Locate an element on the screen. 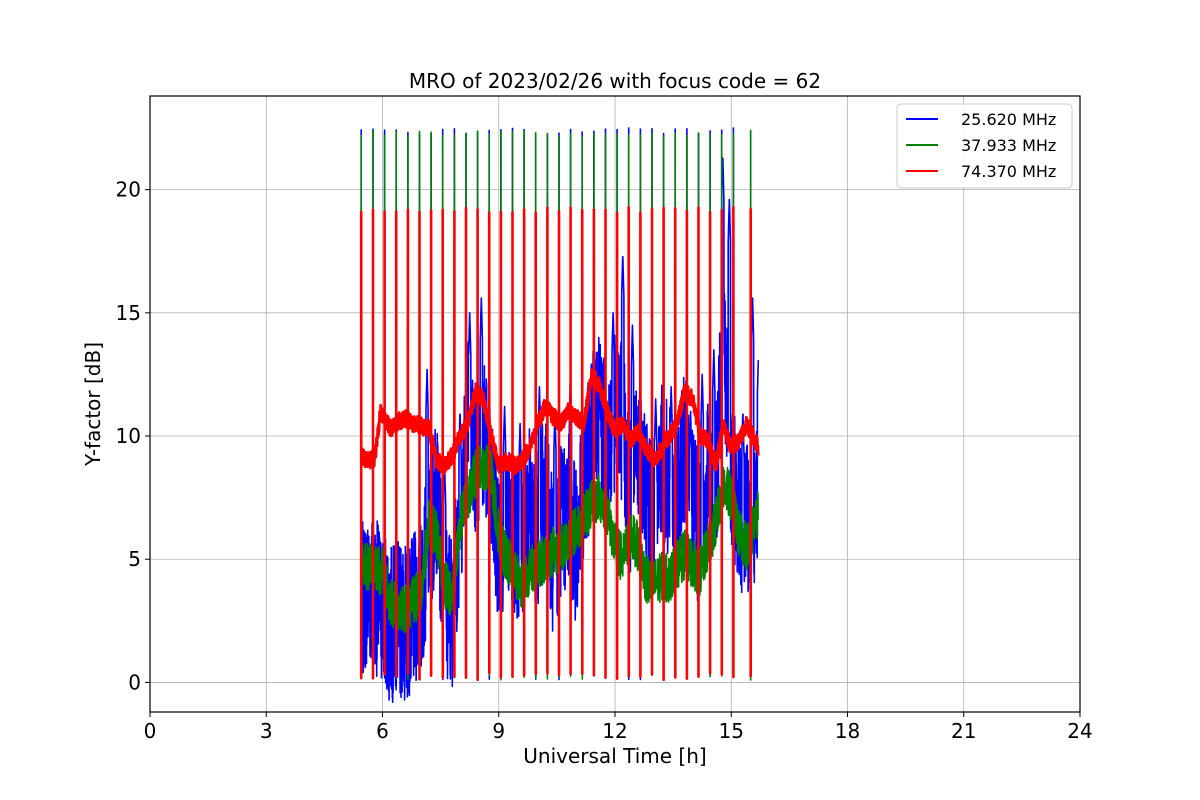 The width and height of the screenshot is (1200, 800). legend-label-1: 37.933 MHz is located at coordinates (1008, 145).